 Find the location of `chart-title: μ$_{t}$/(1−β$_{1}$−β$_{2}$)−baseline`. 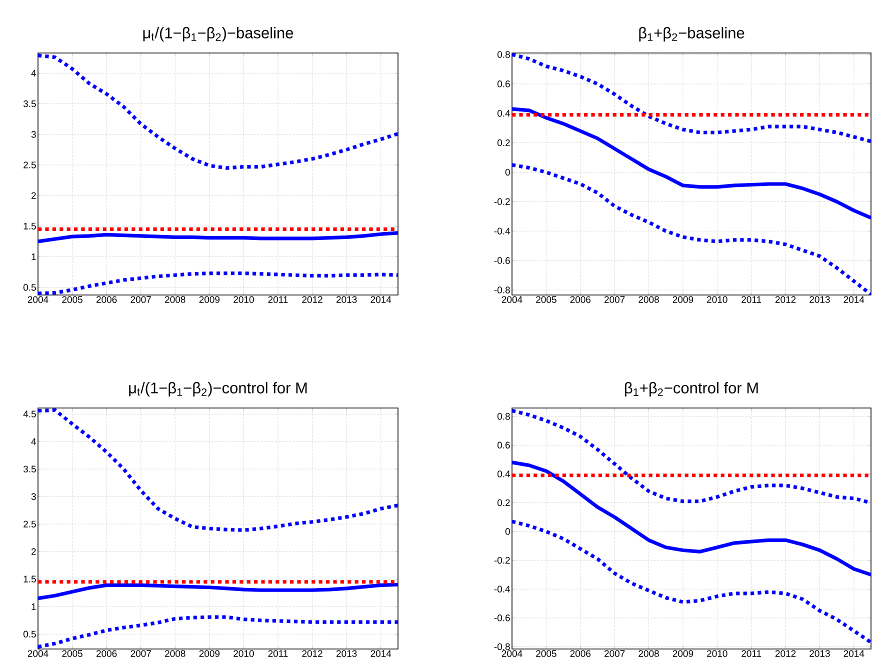

chart-title: μ$_{t}$/(1−β$_{1}$−β$_{2}$)−baseline is located at coordinates (218, 34).